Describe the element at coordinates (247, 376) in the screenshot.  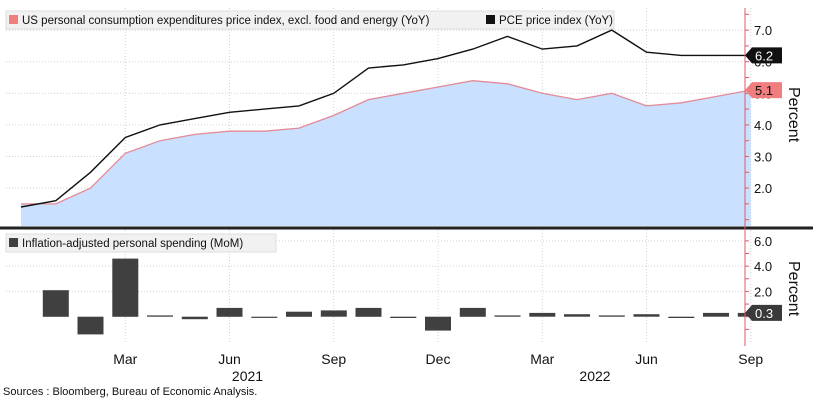
I see `x-year-label: 2021` at that location.